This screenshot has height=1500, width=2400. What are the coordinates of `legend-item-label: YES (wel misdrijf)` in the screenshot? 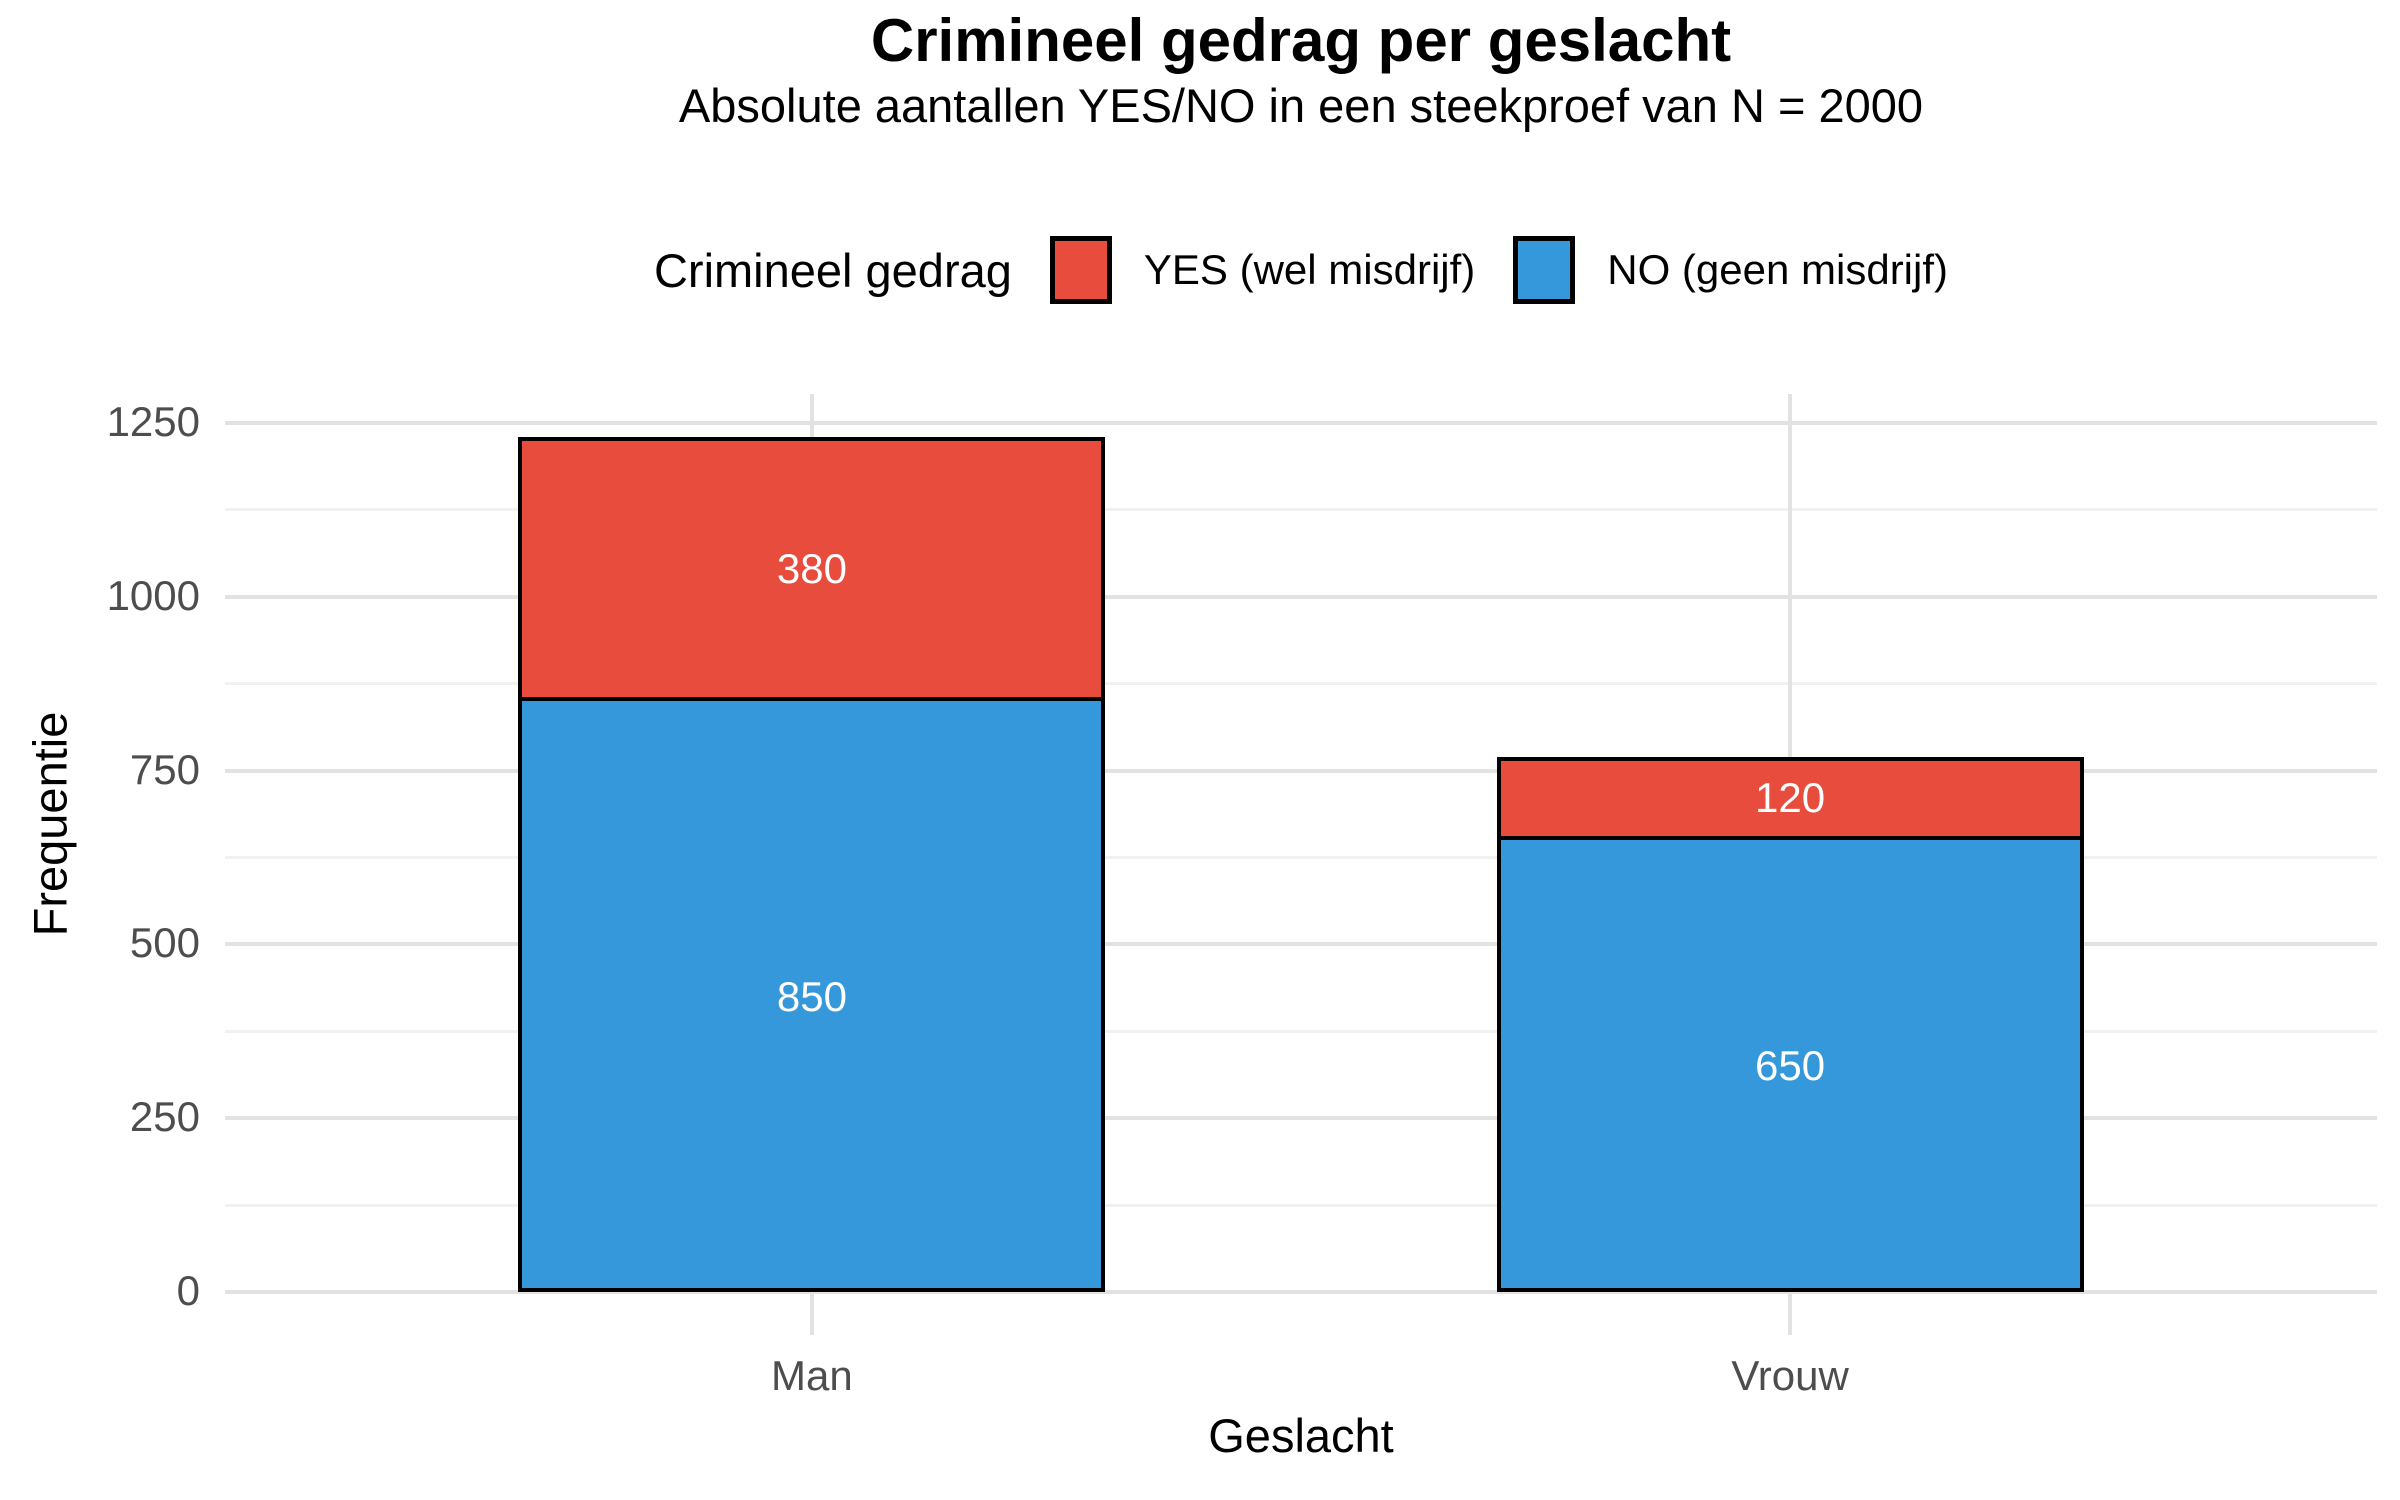 It's located at (1309, 269).